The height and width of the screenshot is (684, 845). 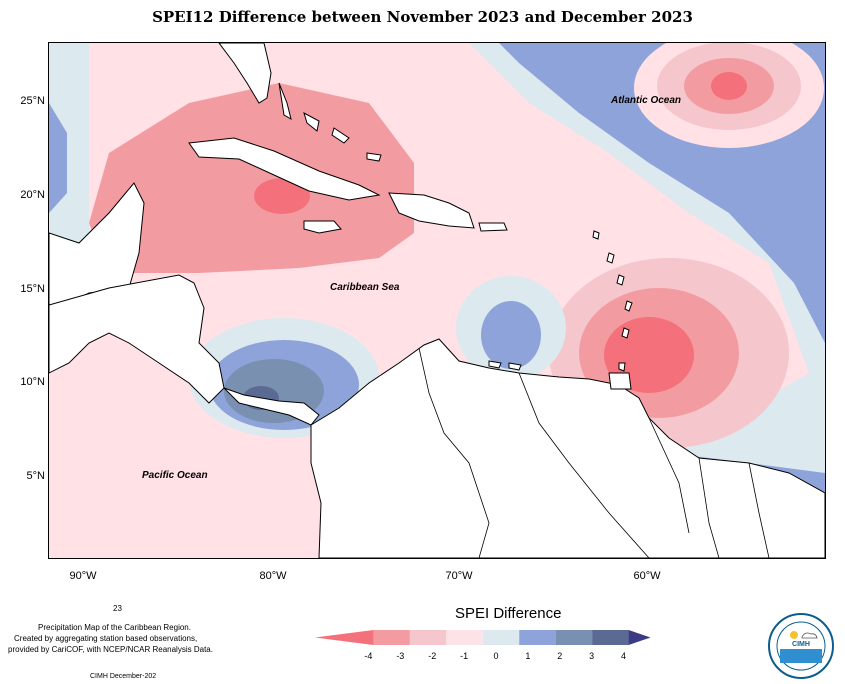 What do you see at coordinates (483, 645) in the screenshot?
I see `colorbar: -4 -3 -2 -1 0 1 2 3 4` at bounding box center [483, 645].